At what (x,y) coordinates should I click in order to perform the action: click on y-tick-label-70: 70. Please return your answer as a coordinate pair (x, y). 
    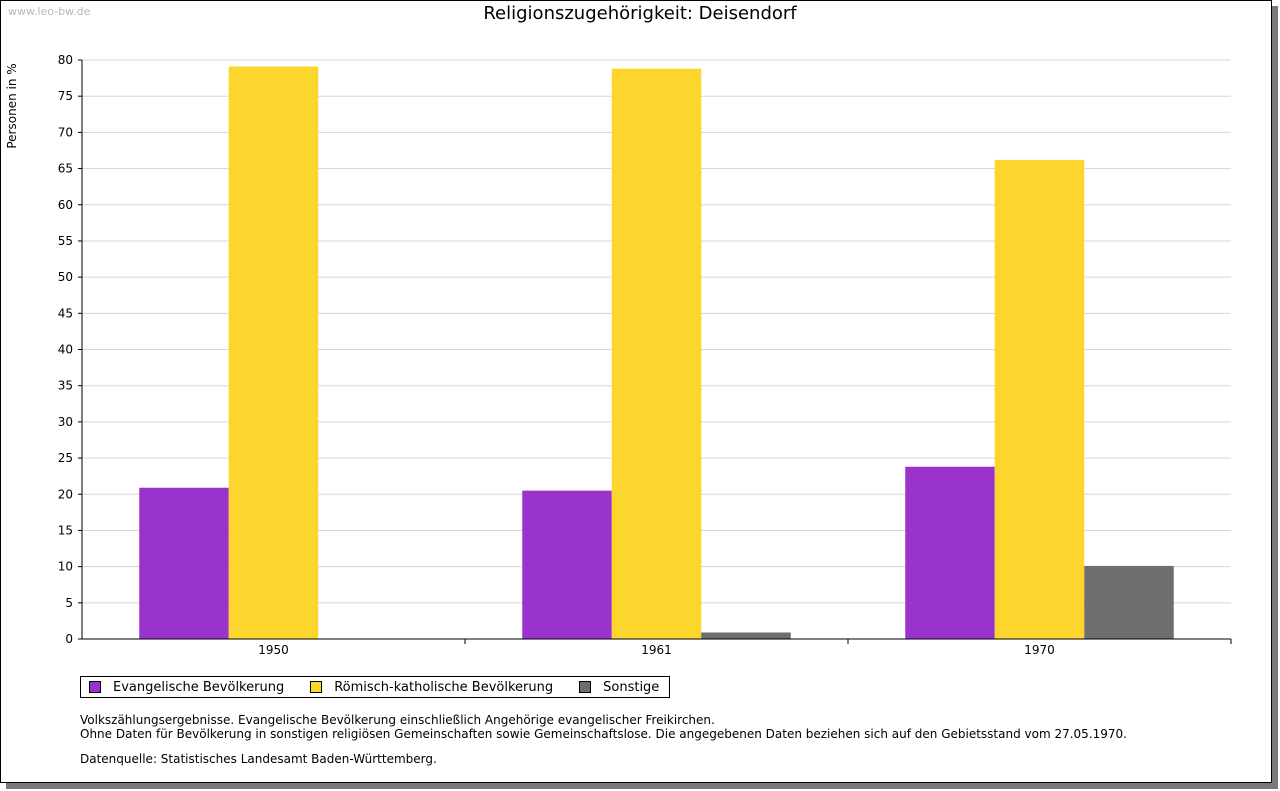
    Looking at the image, I should click on (65, 132).